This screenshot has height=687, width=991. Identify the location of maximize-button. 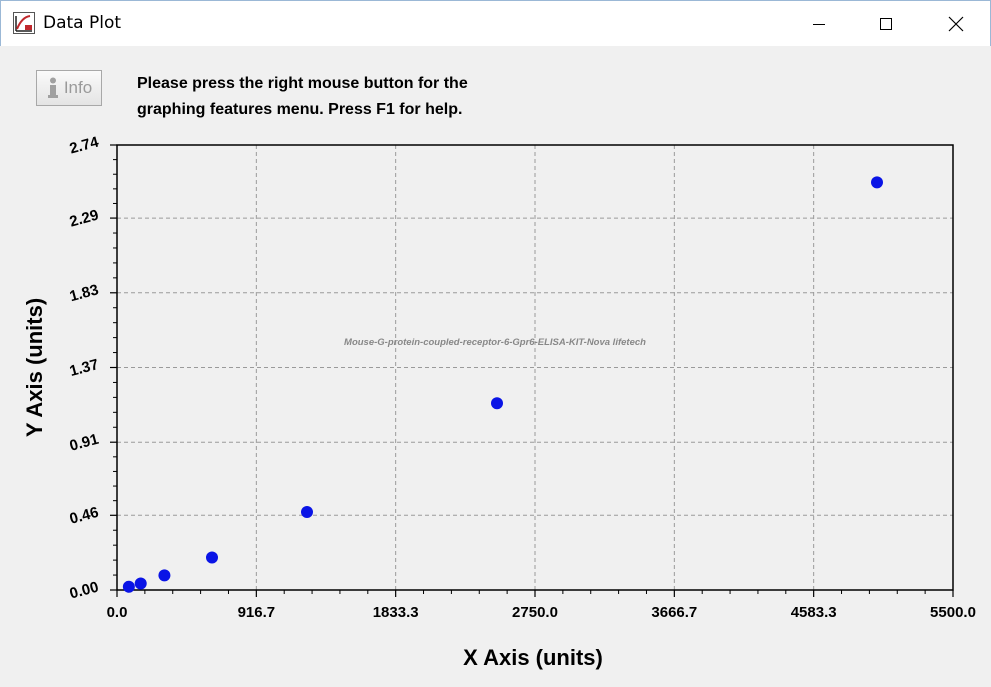
(886, 24).